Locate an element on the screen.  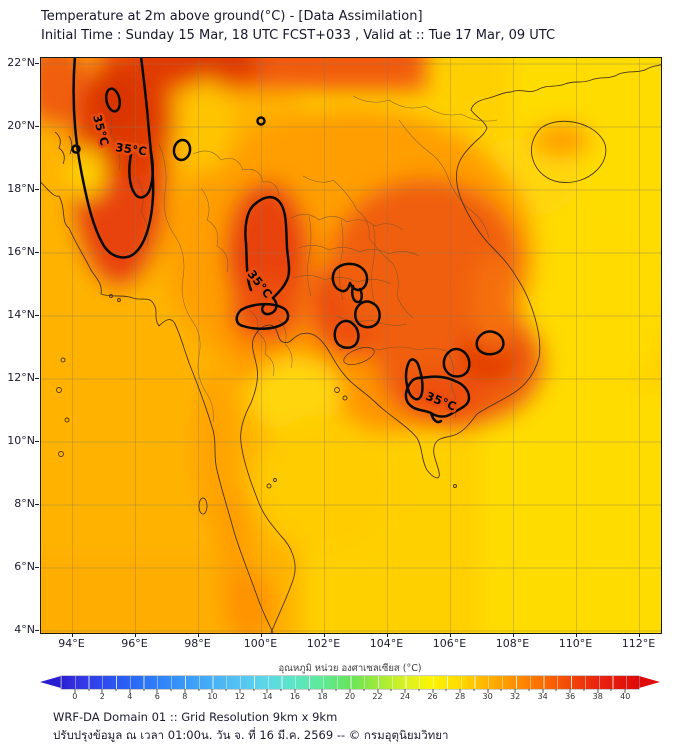
coastline-gulf is located at coordinates (359, 478).